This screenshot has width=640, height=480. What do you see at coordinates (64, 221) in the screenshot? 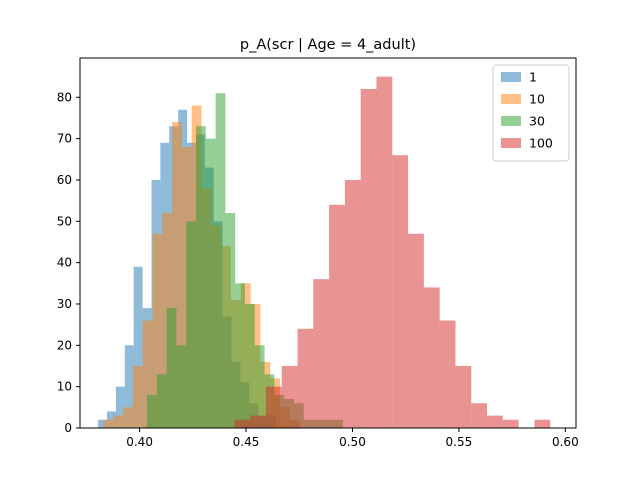
I see `y-tick-label: 50` at bounding box center [64, 221].